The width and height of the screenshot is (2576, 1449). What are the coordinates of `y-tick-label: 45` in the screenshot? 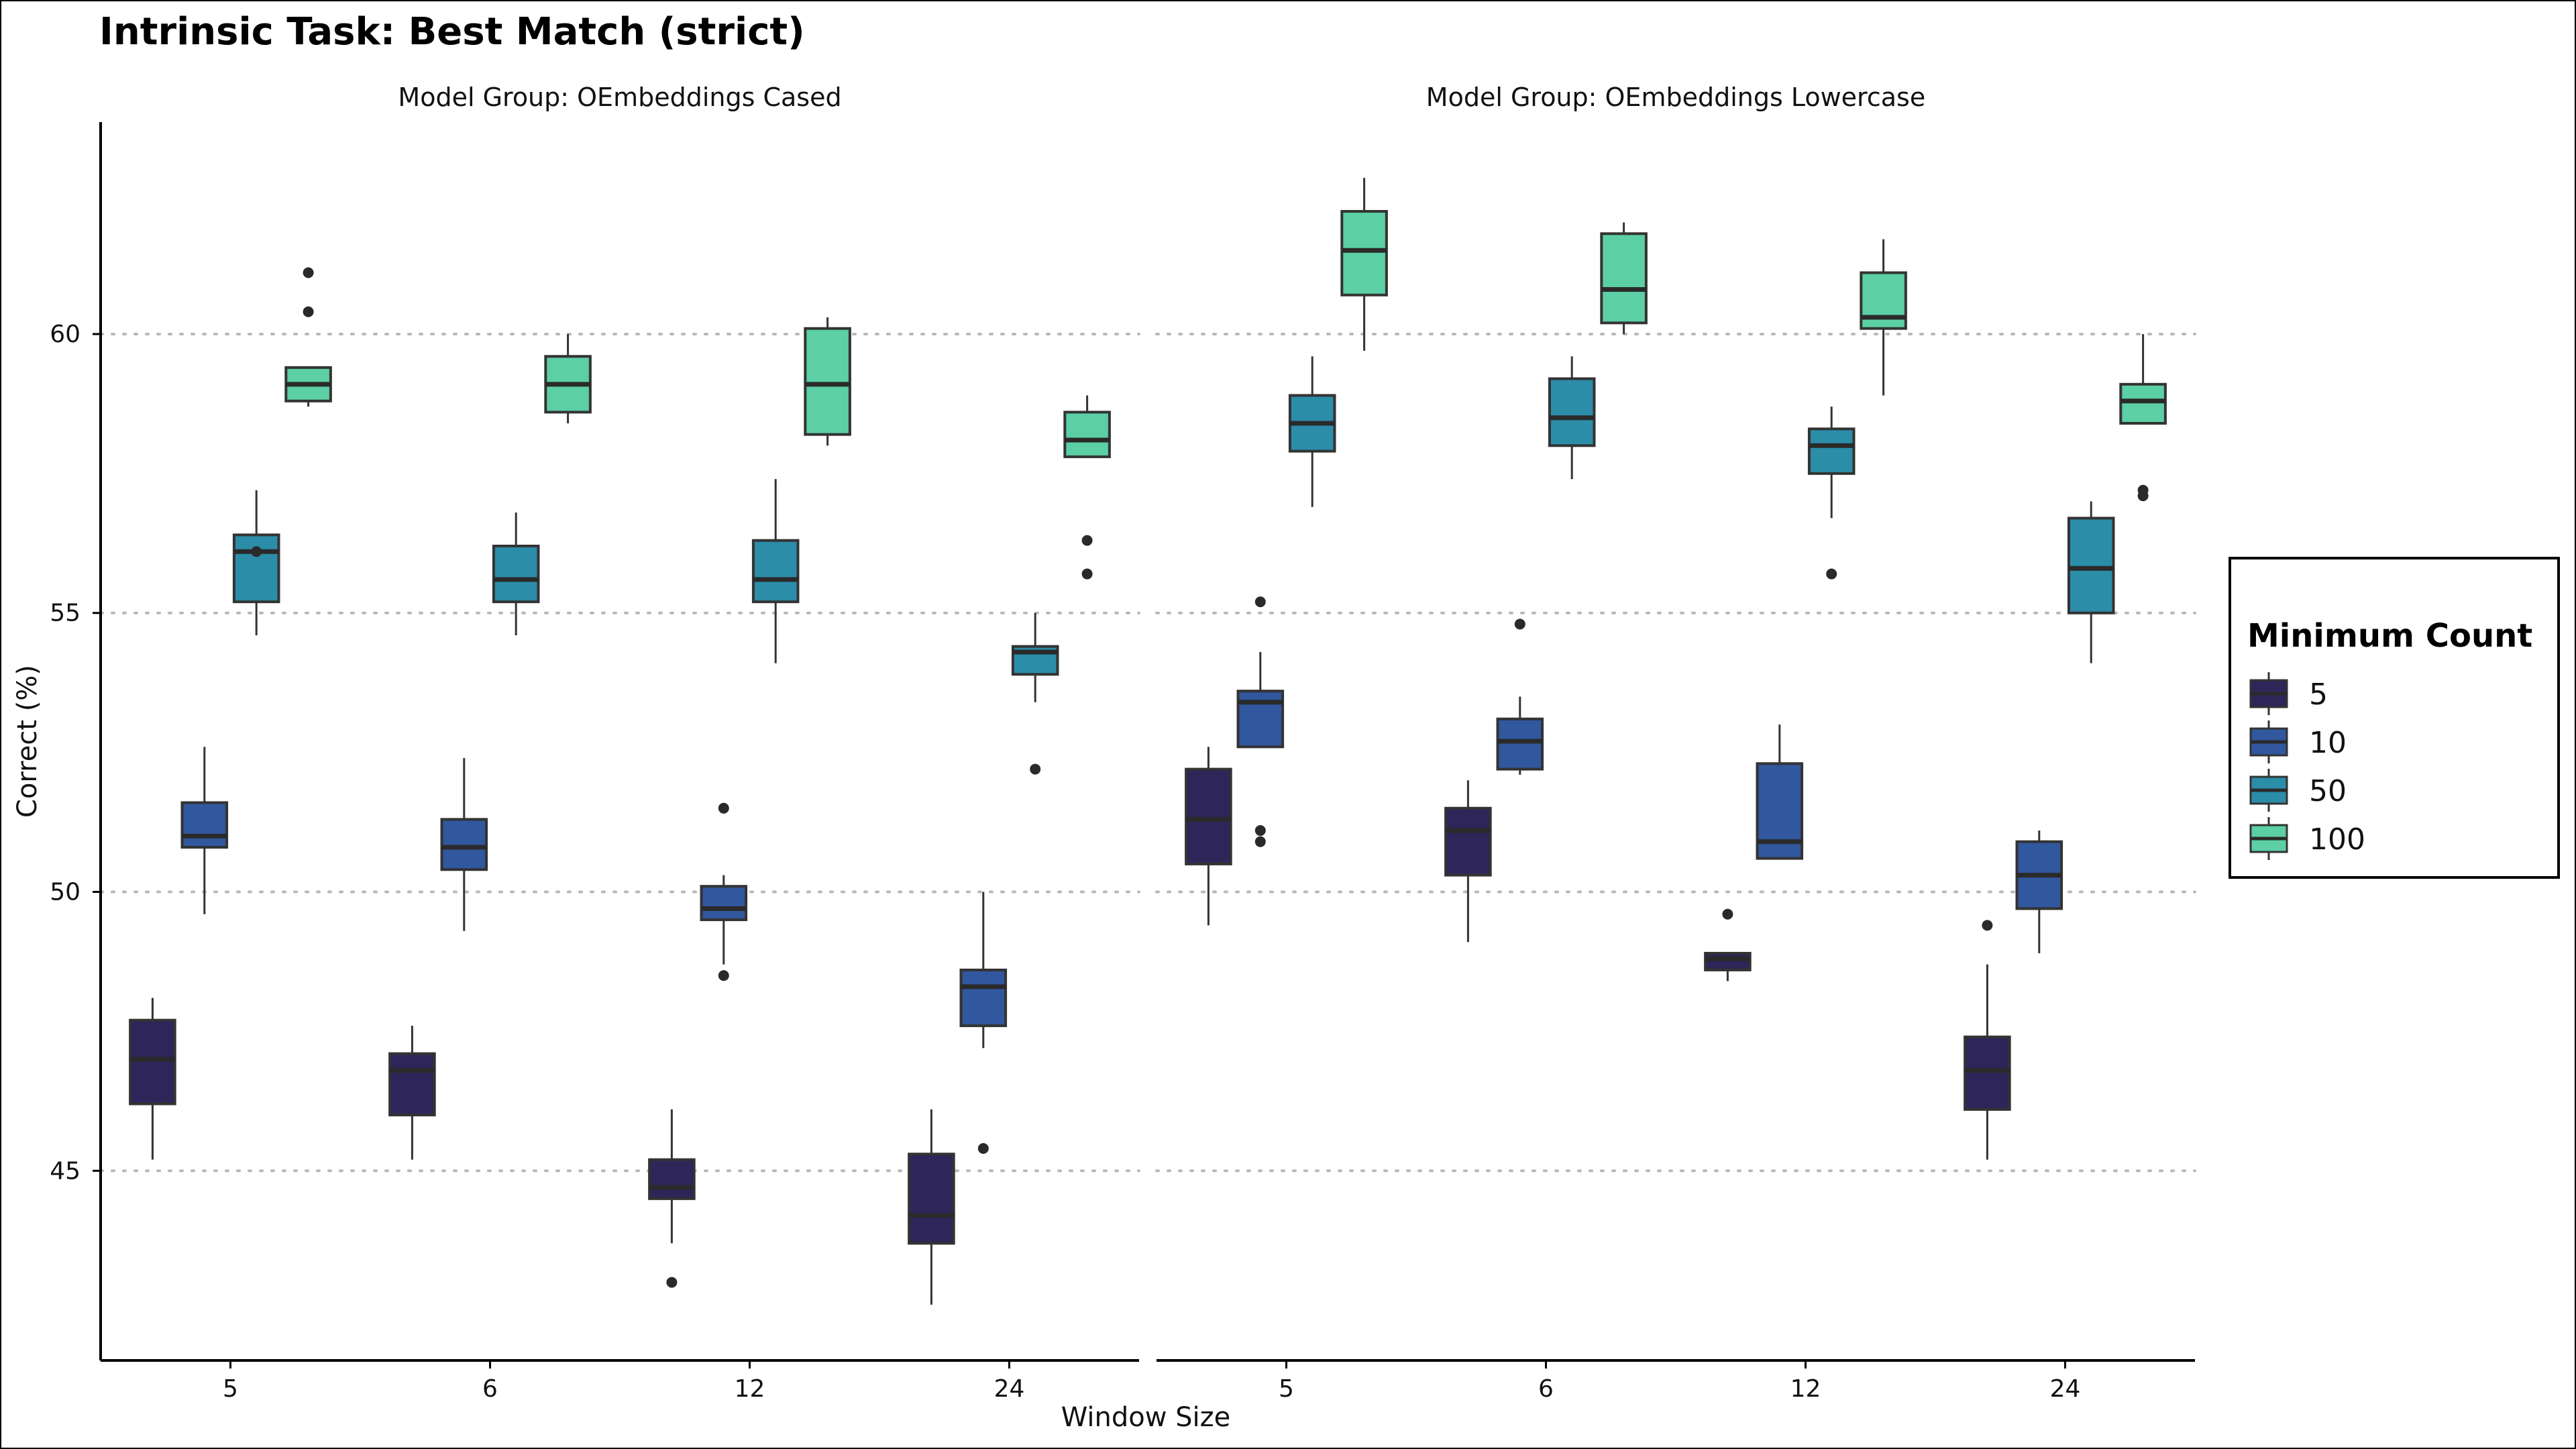 It's located at (65, 1171).